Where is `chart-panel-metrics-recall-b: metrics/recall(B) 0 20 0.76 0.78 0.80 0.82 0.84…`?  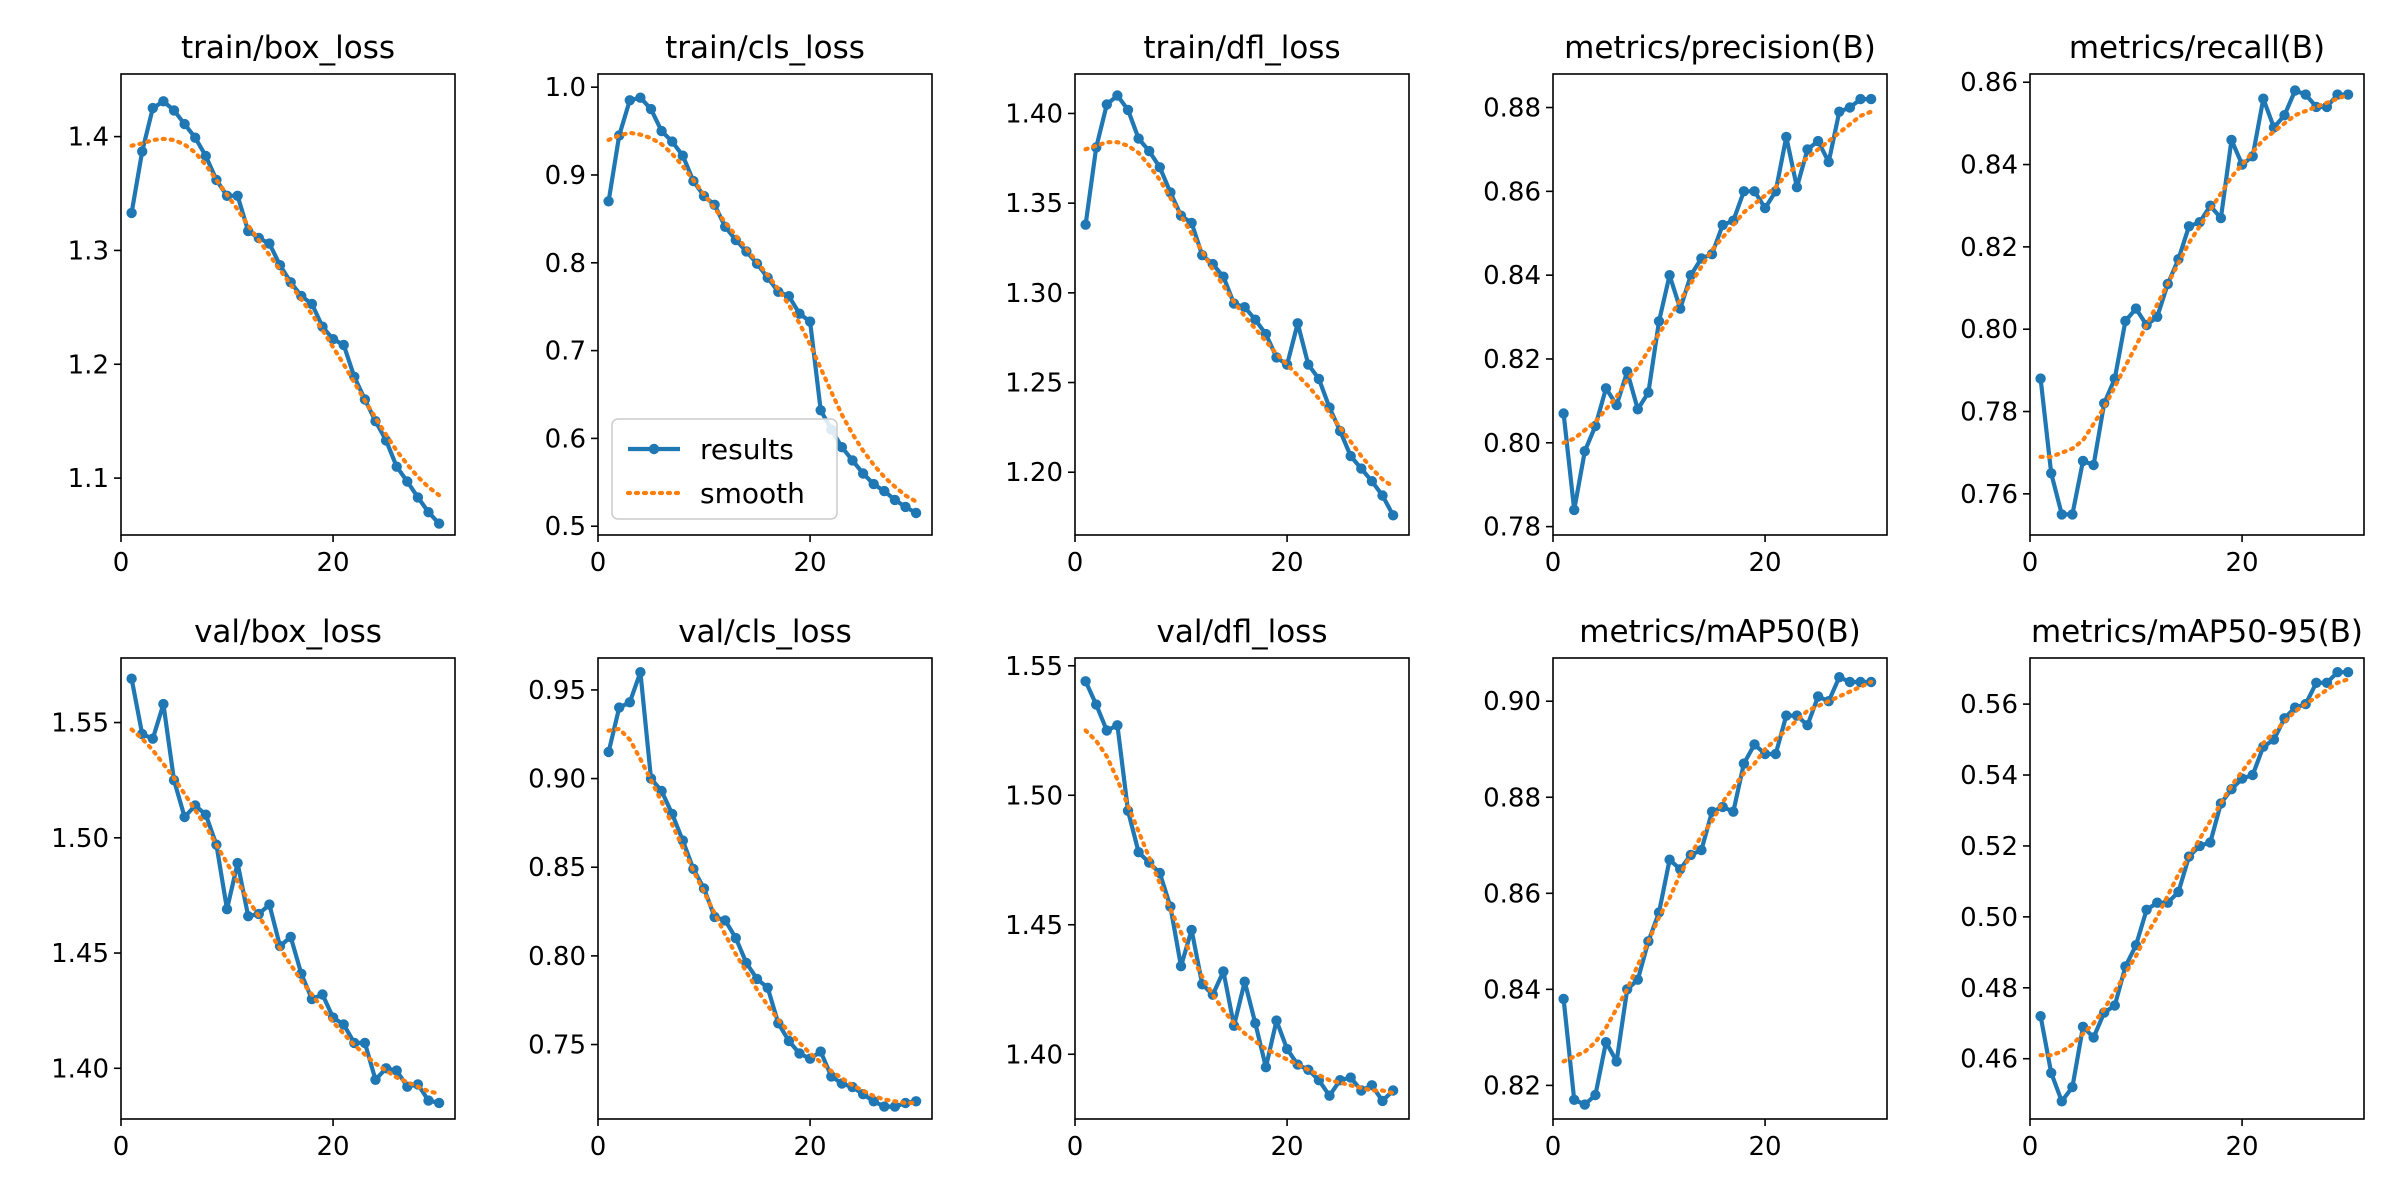 chart-panel-metrics-recall-b: metrics/recall(B) 0 20 0.76 0.78 0.80 0.82 0.84… is located at coordinates (2162, 304).